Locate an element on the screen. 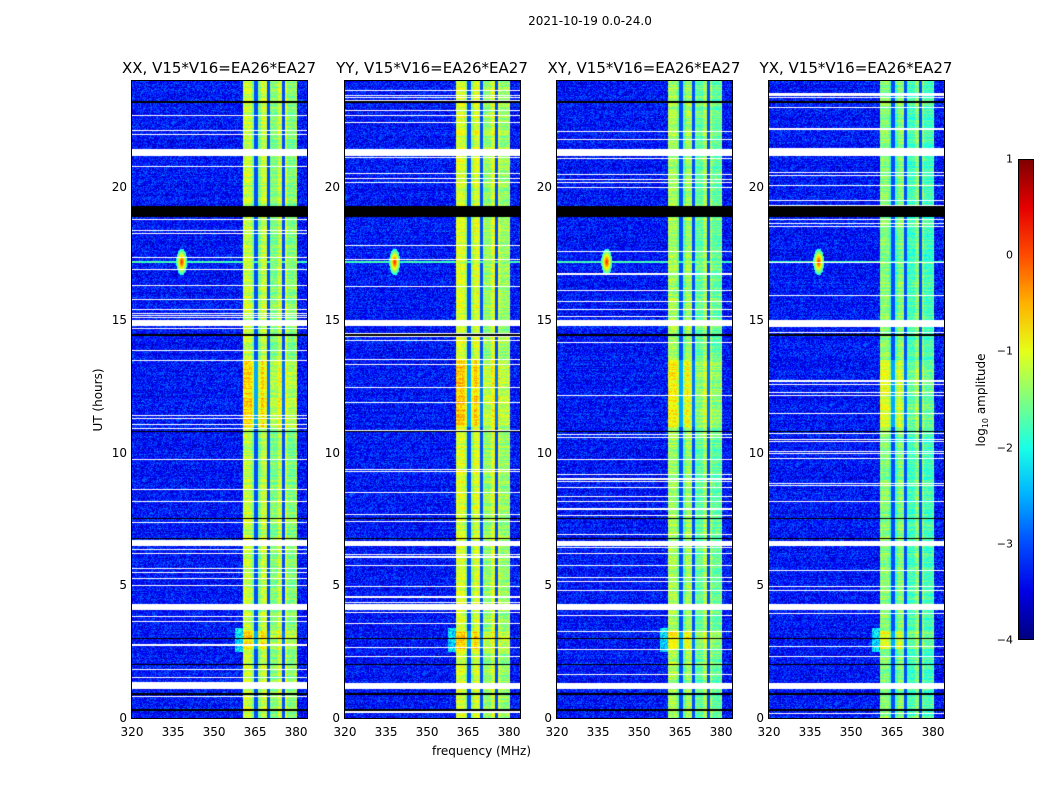  colorbar-tick-label: −4 is located at coordinates (1004, 640).